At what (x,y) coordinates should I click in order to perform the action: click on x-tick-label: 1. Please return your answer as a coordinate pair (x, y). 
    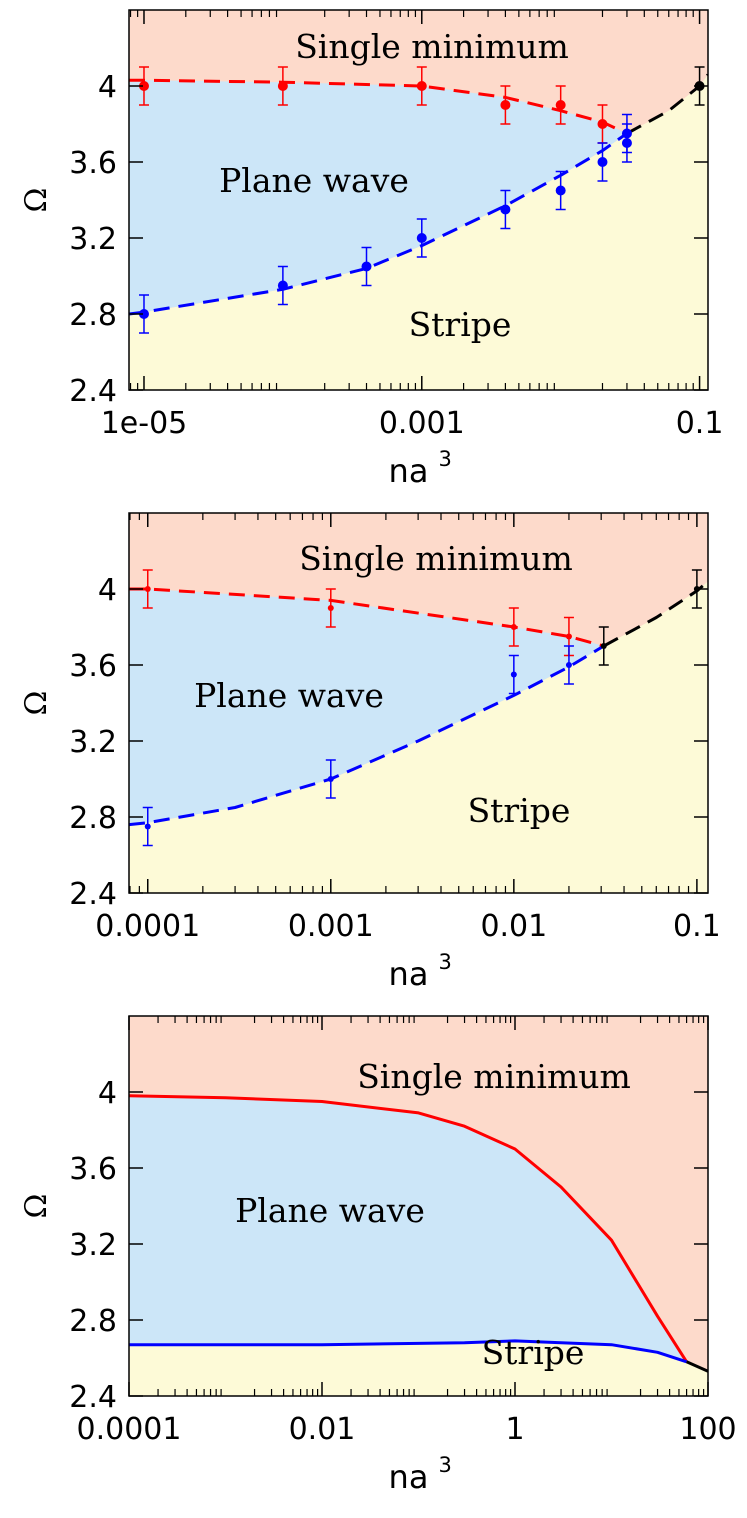
    Looking at the image, I should click on (514, 1429).